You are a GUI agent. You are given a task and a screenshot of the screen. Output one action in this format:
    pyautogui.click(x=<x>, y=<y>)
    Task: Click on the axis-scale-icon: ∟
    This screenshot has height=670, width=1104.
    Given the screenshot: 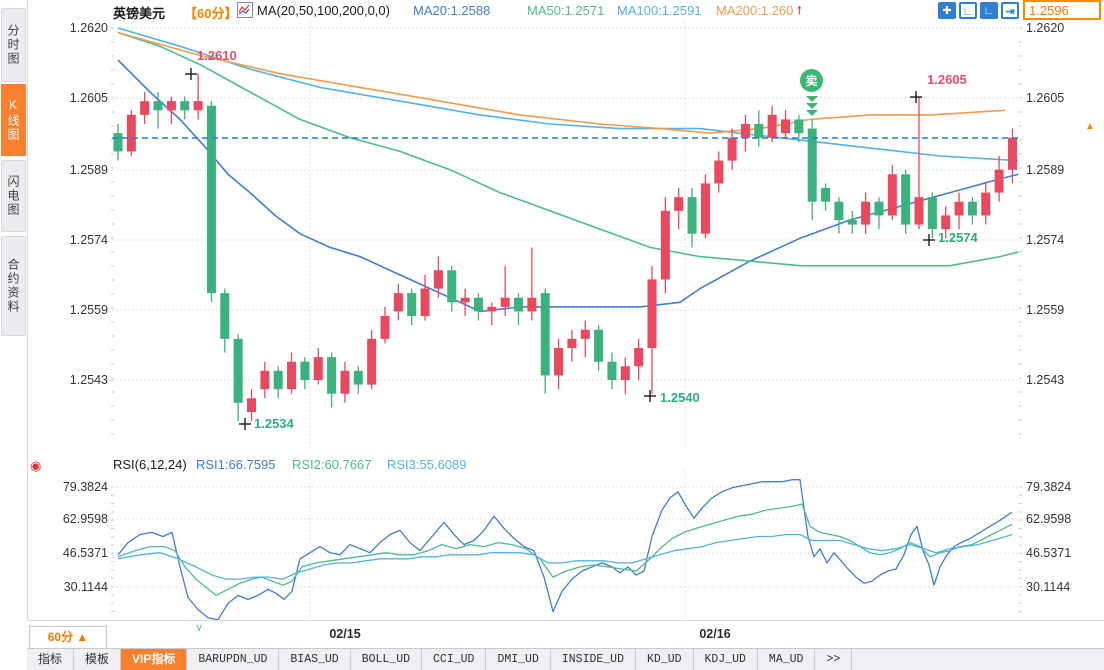 What is the action you would take?
    pyautogui.click(x=968, y=10)
    